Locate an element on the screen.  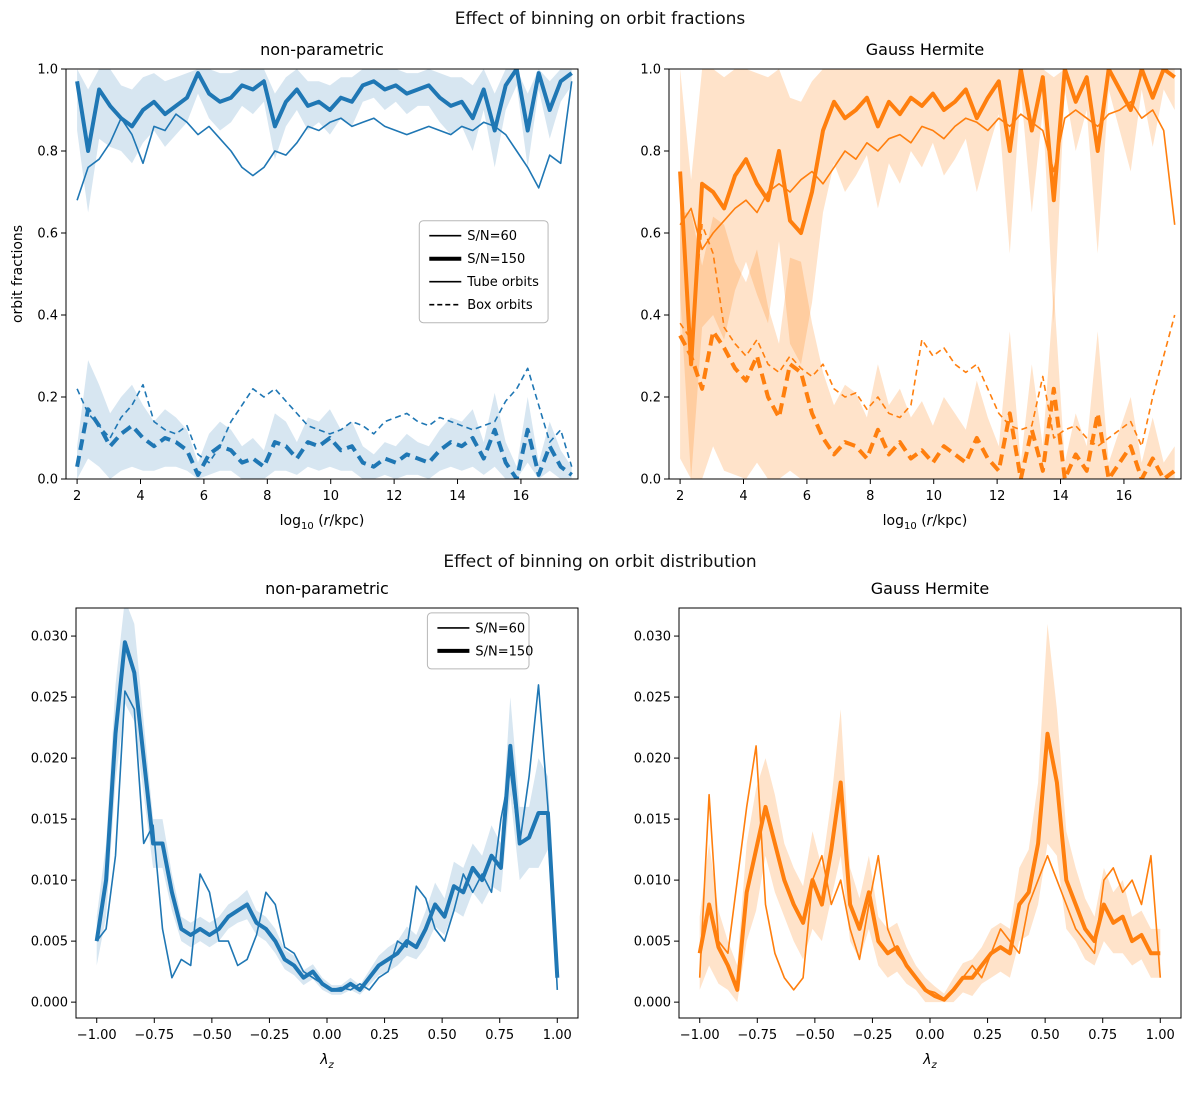
box-sn60-line is located at coordinates (324, 417).